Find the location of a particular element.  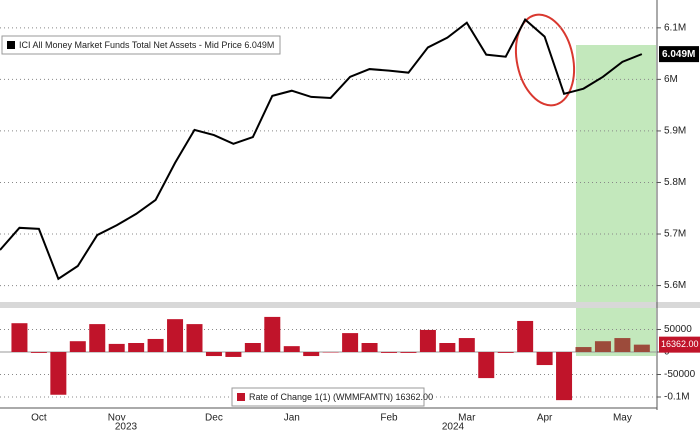

last-value-label: 16362.00 is located at coordinates (680, 344).